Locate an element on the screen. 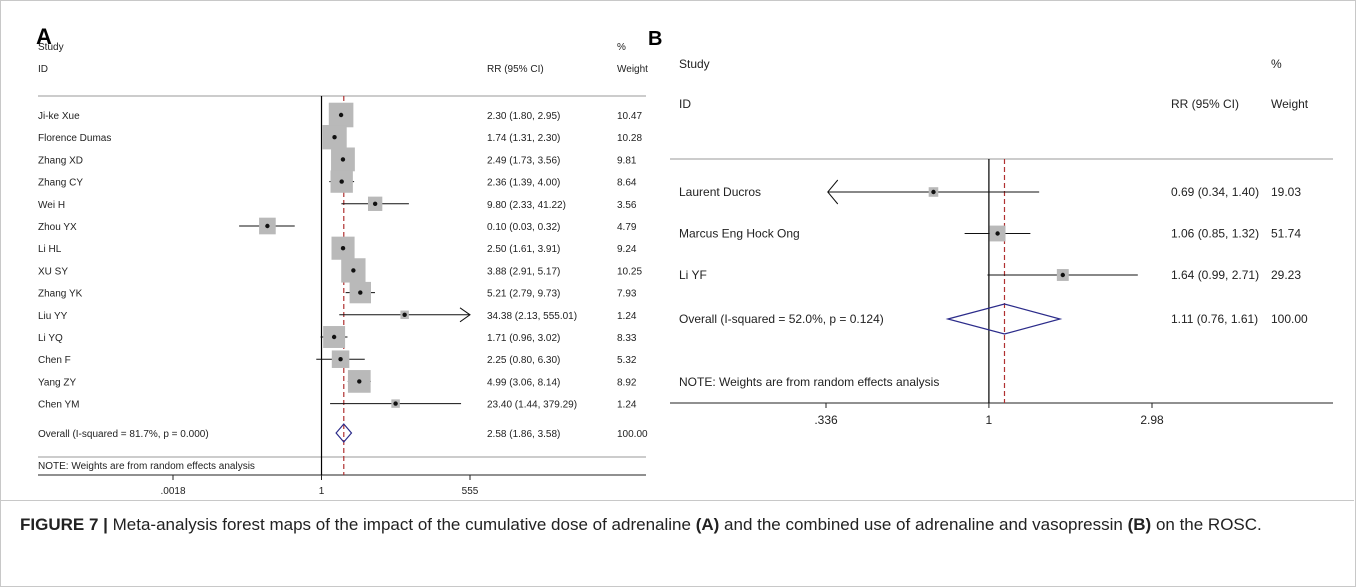 The width and height of the screenshot is (1356, 587). caption-ref-a: (A) is located at coordinates (707, 524).